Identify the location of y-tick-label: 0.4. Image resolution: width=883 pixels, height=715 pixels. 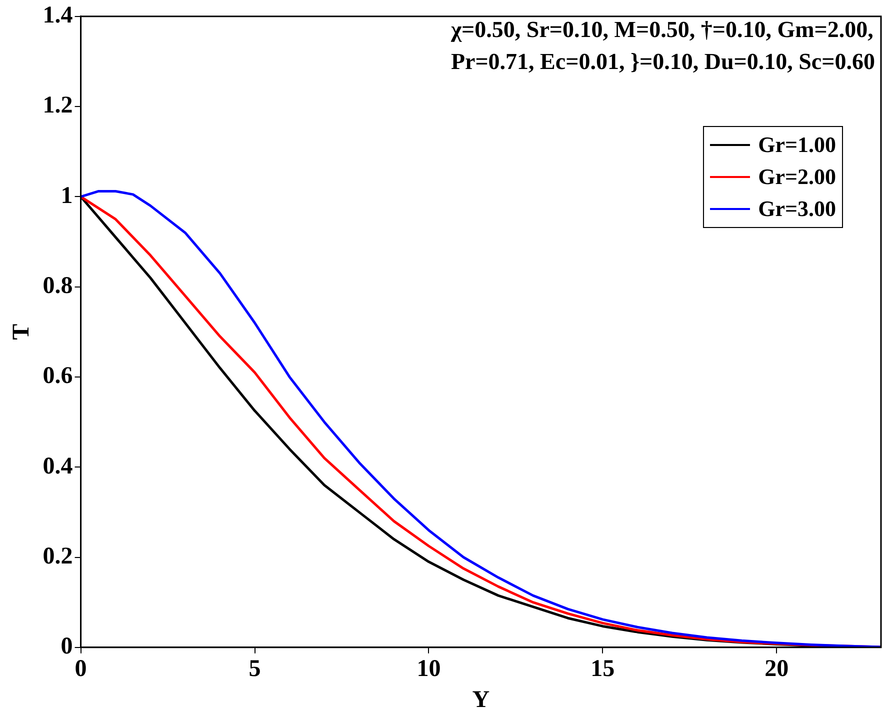
(57, 466).